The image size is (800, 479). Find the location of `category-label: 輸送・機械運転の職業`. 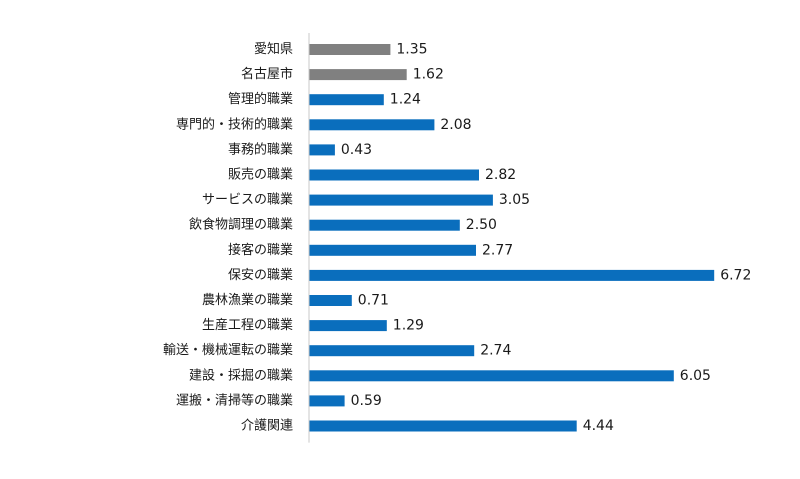

category-label: 輸送・機械運転の職業 is located at coordinates (228, 350).